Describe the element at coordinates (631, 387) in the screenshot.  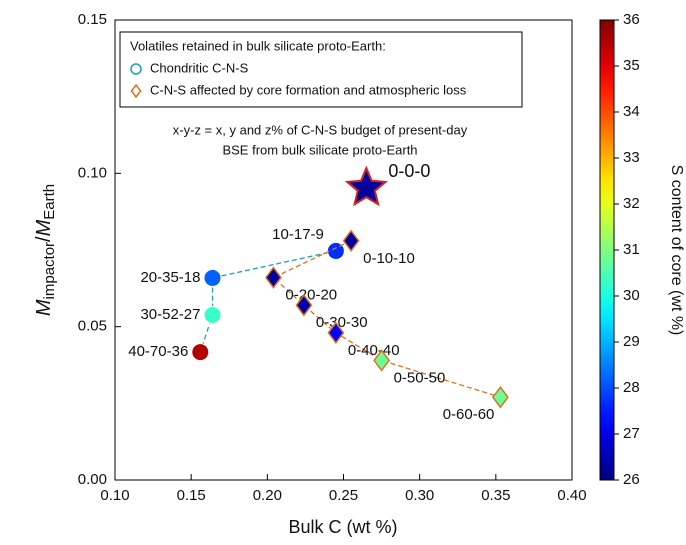
I see `colorbar-tick-label: 28` at that location.